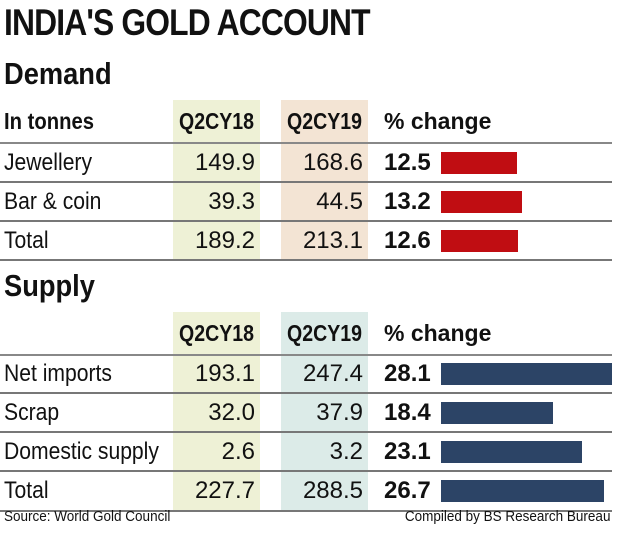 Image resolution: width=620 pixels, height=534 pixels. What do you see at coordinates (507, 516) in the screenshot?
I see `credit-note: Compiled by BS Research Bureau` at bounding box center [507, 516].